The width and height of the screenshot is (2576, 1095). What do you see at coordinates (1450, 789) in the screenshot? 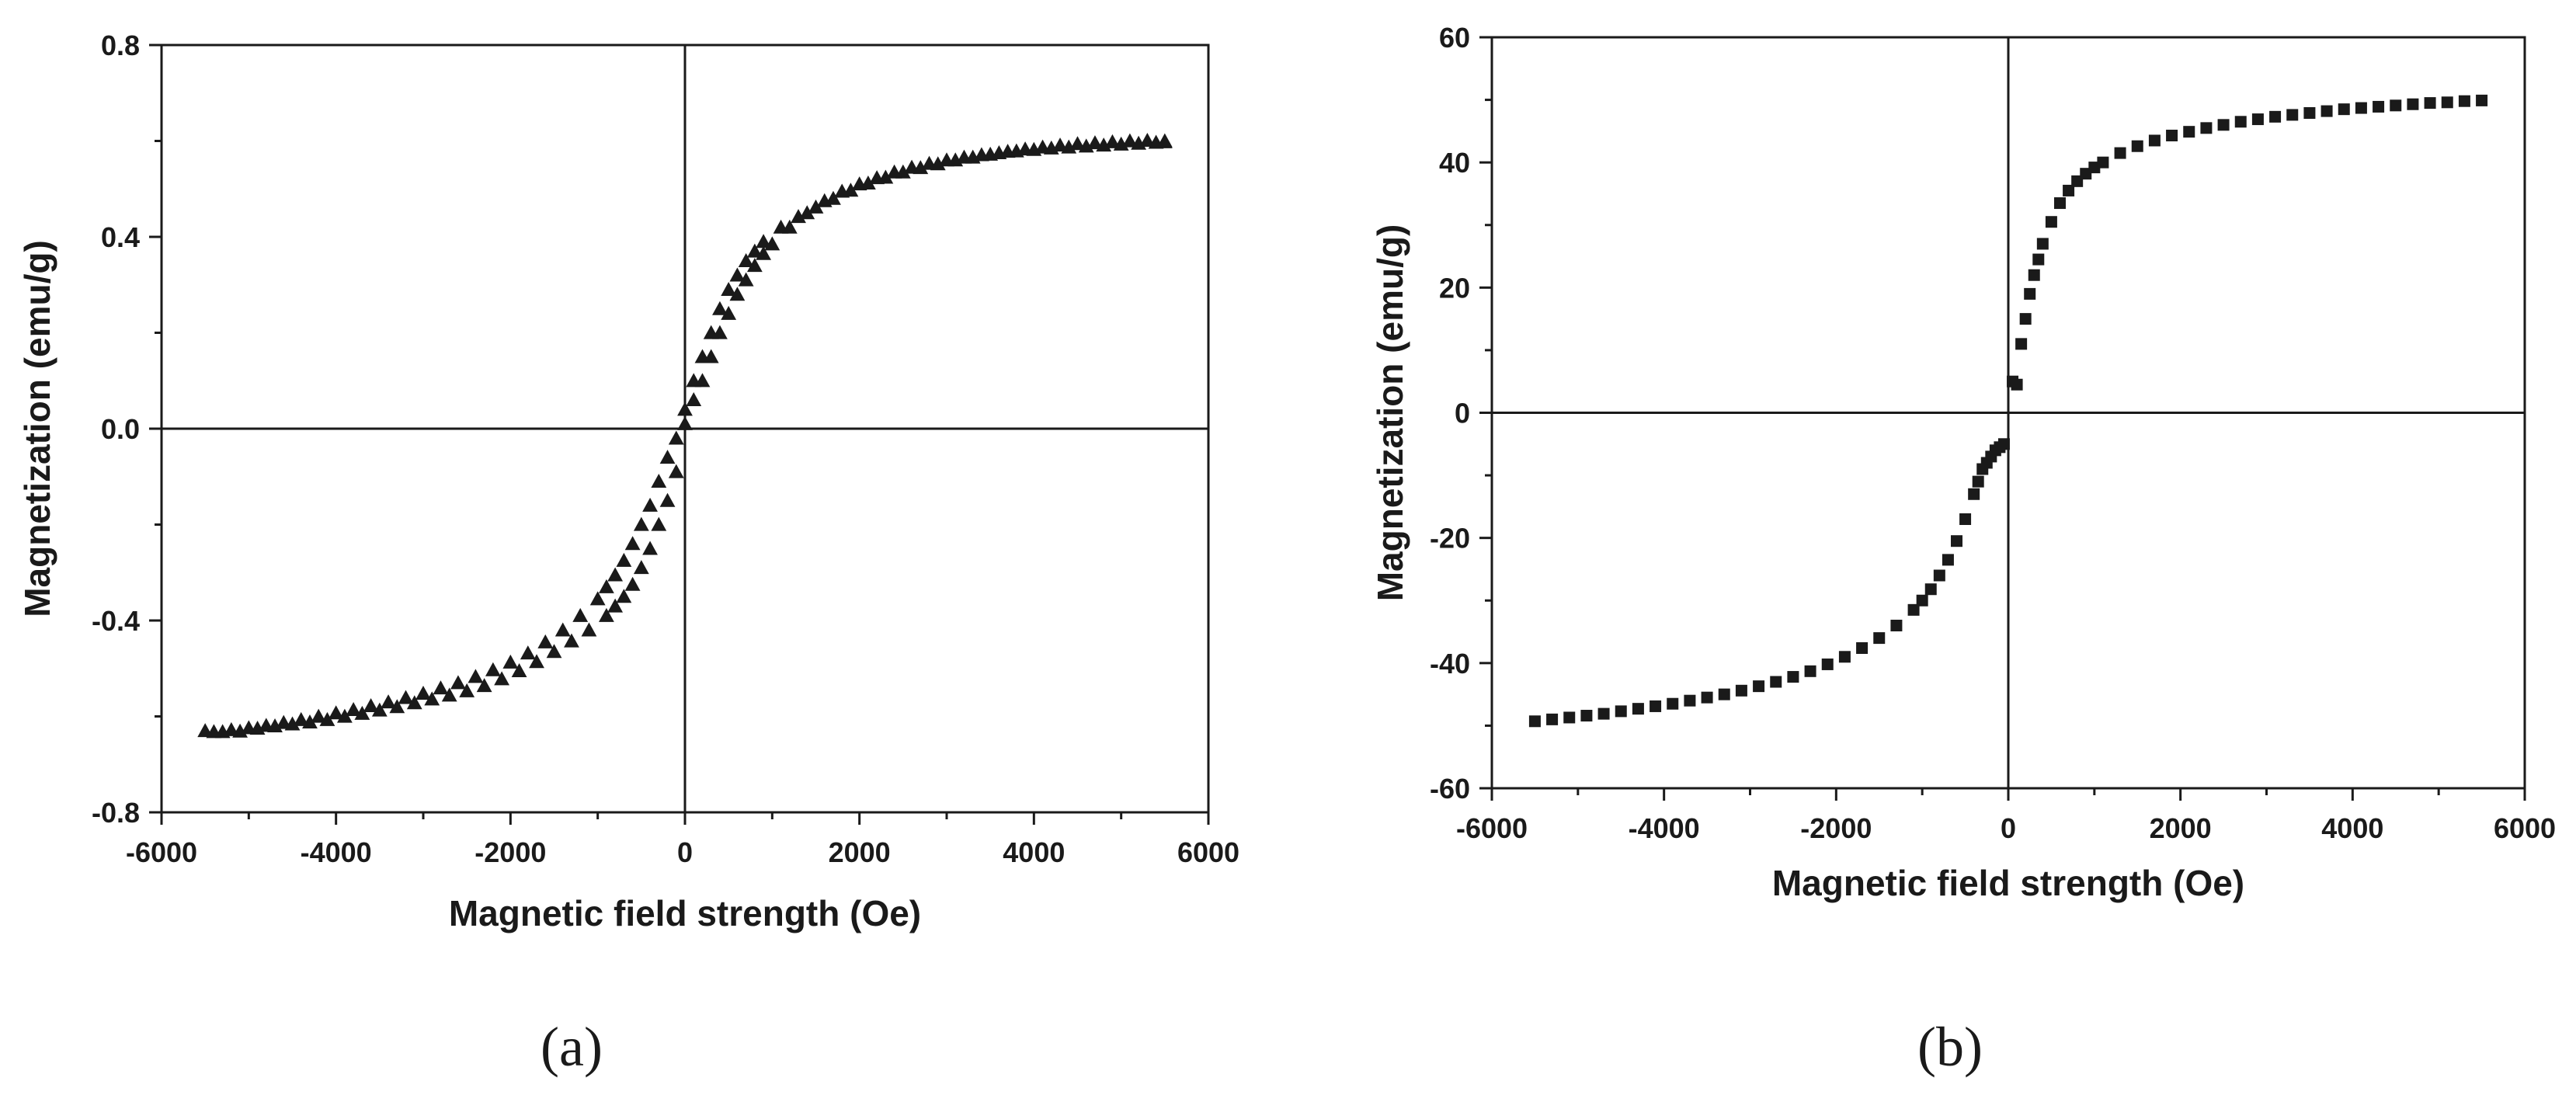
I see `y-tick-label: -60` at bounding box center [1450, 789].